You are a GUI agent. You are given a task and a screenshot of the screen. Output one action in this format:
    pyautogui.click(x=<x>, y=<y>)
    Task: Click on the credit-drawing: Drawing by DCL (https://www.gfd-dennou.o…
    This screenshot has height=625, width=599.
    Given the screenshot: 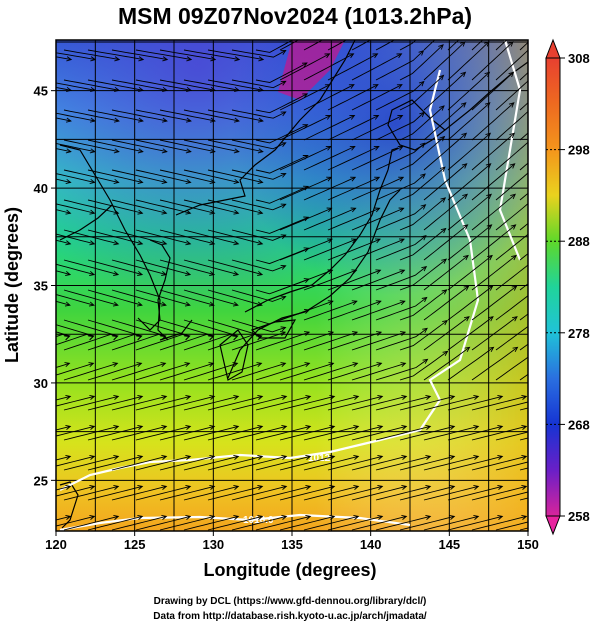 What is the action you would take?
    pyautogui.click(x=290, y=601)
    